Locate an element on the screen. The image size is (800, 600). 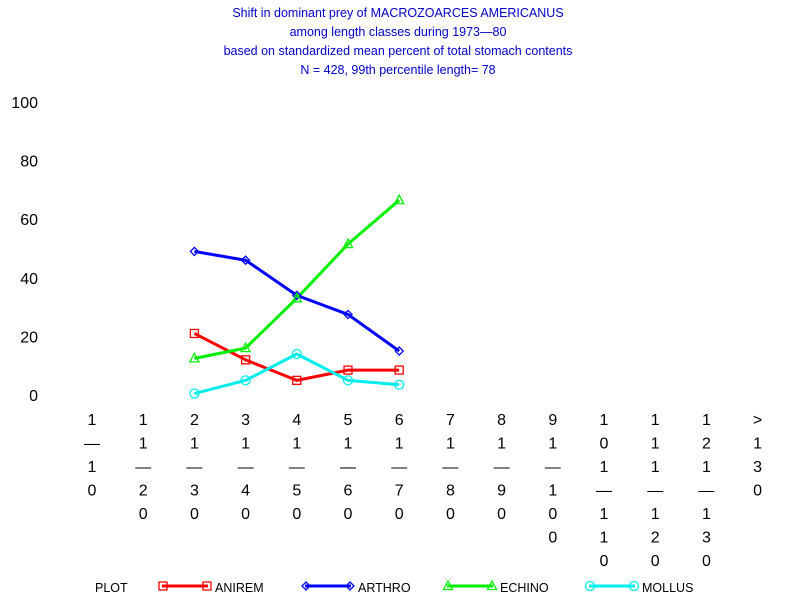
x-tick-label: 1 2 1 — 1 3 0 is located at coordinates (706, 491).